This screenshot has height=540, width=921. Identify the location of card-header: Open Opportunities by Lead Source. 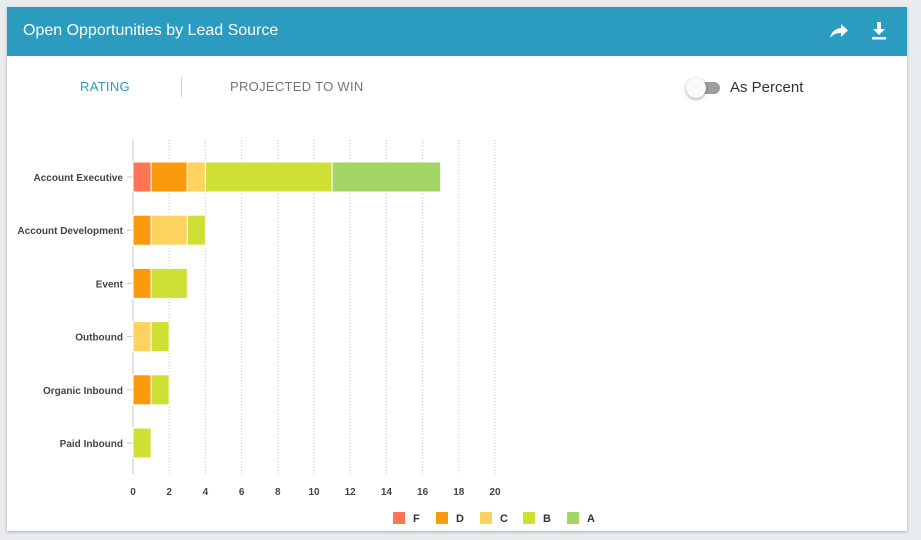
(457, 31).